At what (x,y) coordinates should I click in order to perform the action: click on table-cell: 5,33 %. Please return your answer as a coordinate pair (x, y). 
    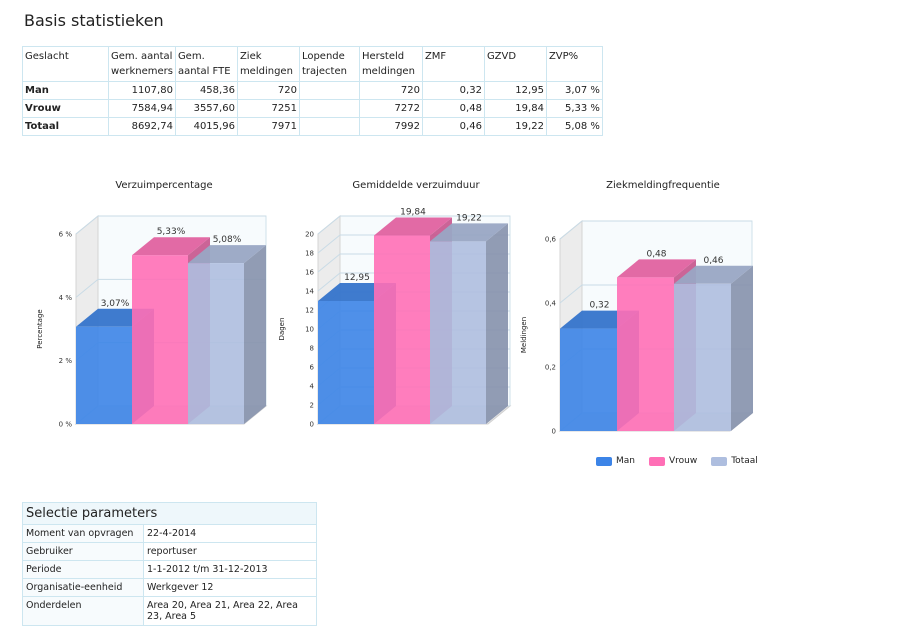
    Looking at the image, I should click on (574, 108).